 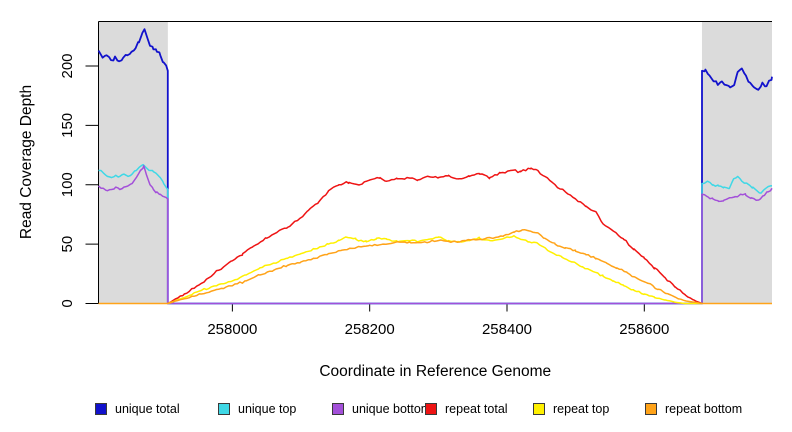 What do you see at coordinates (581, 409) in the screenshot?
I see `legend-label: repeat top` at bounding box center [581, 409].